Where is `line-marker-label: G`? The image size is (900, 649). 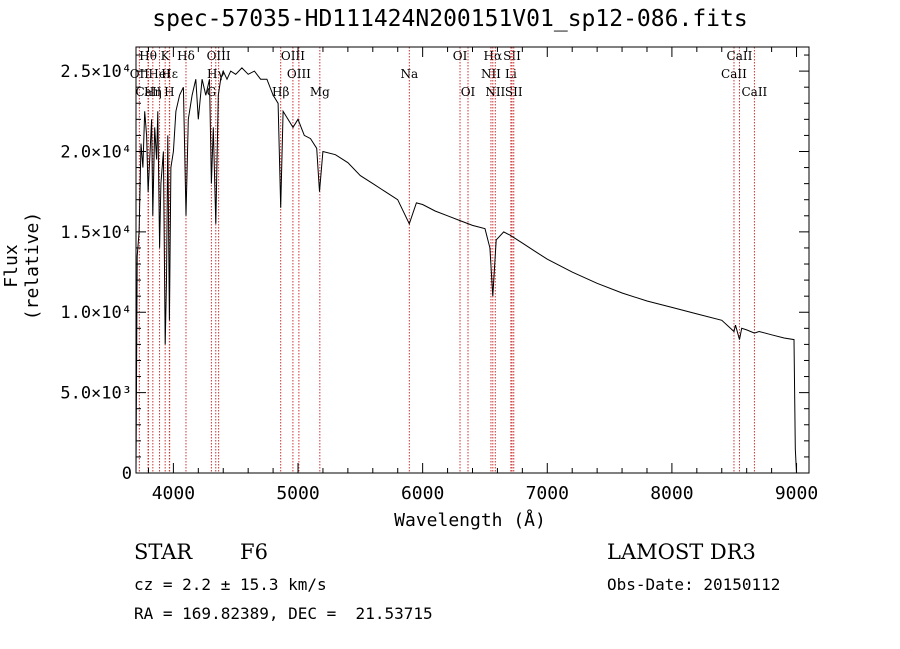 line-marker-label: G is located at coordinates (212, 92).